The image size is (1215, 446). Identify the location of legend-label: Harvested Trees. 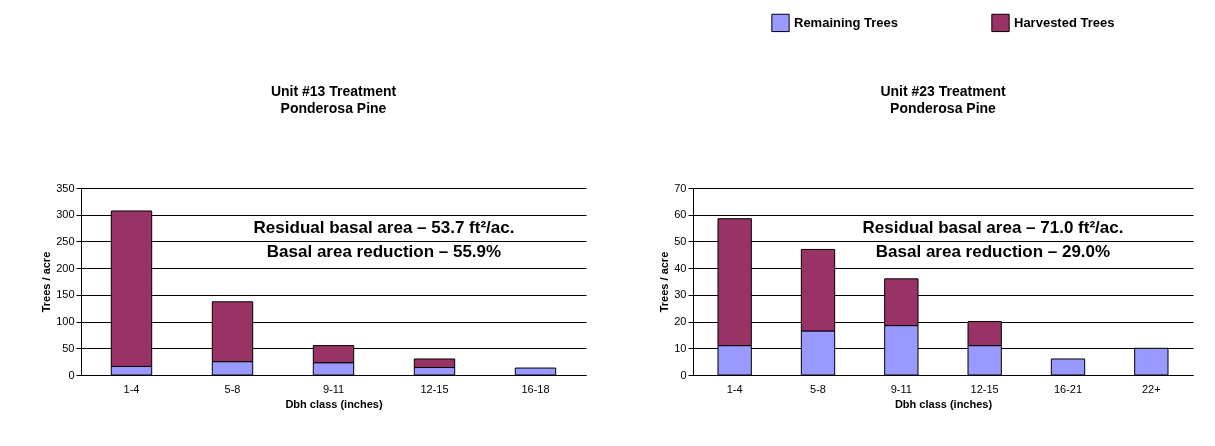
(1064, 22).